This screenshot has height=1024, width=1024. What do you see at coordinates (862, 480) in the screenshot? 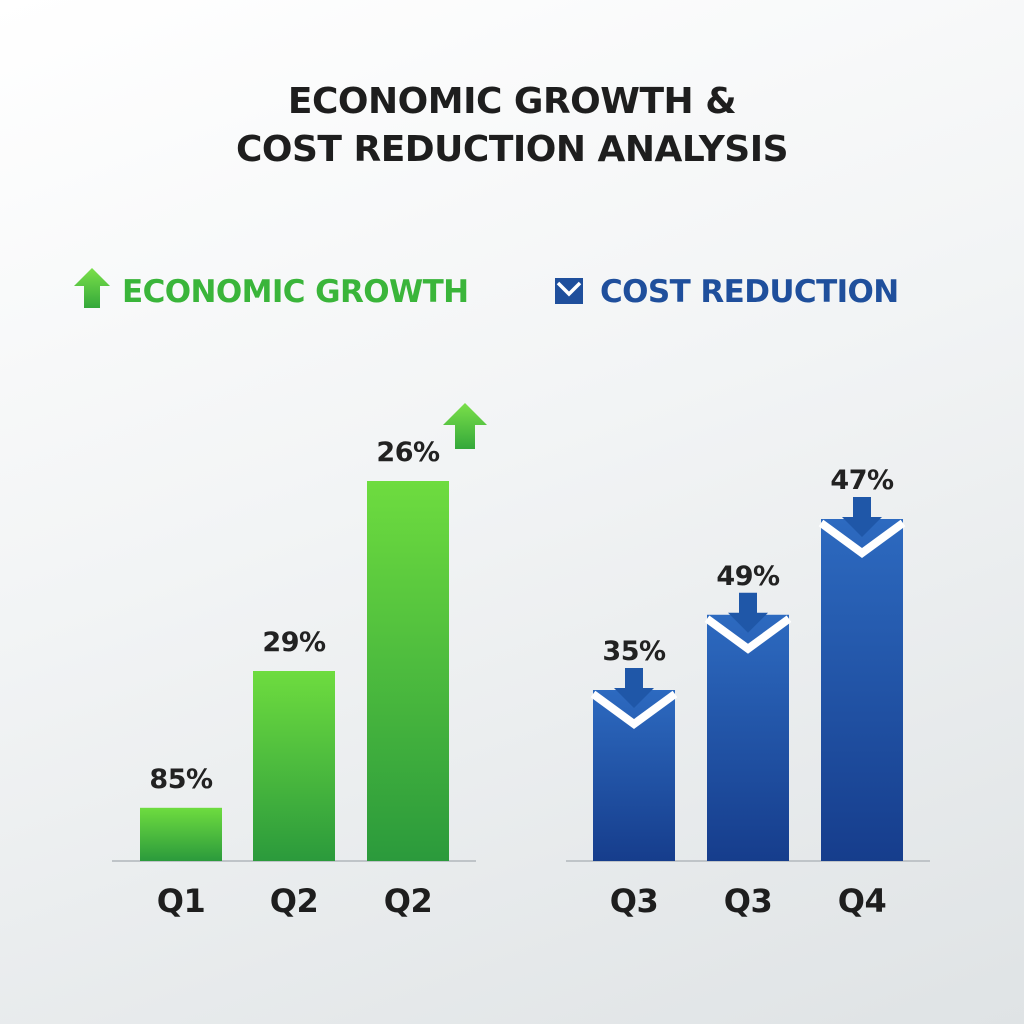
I see `data-label-1-2: 47%` at bounding box center [862, 480].